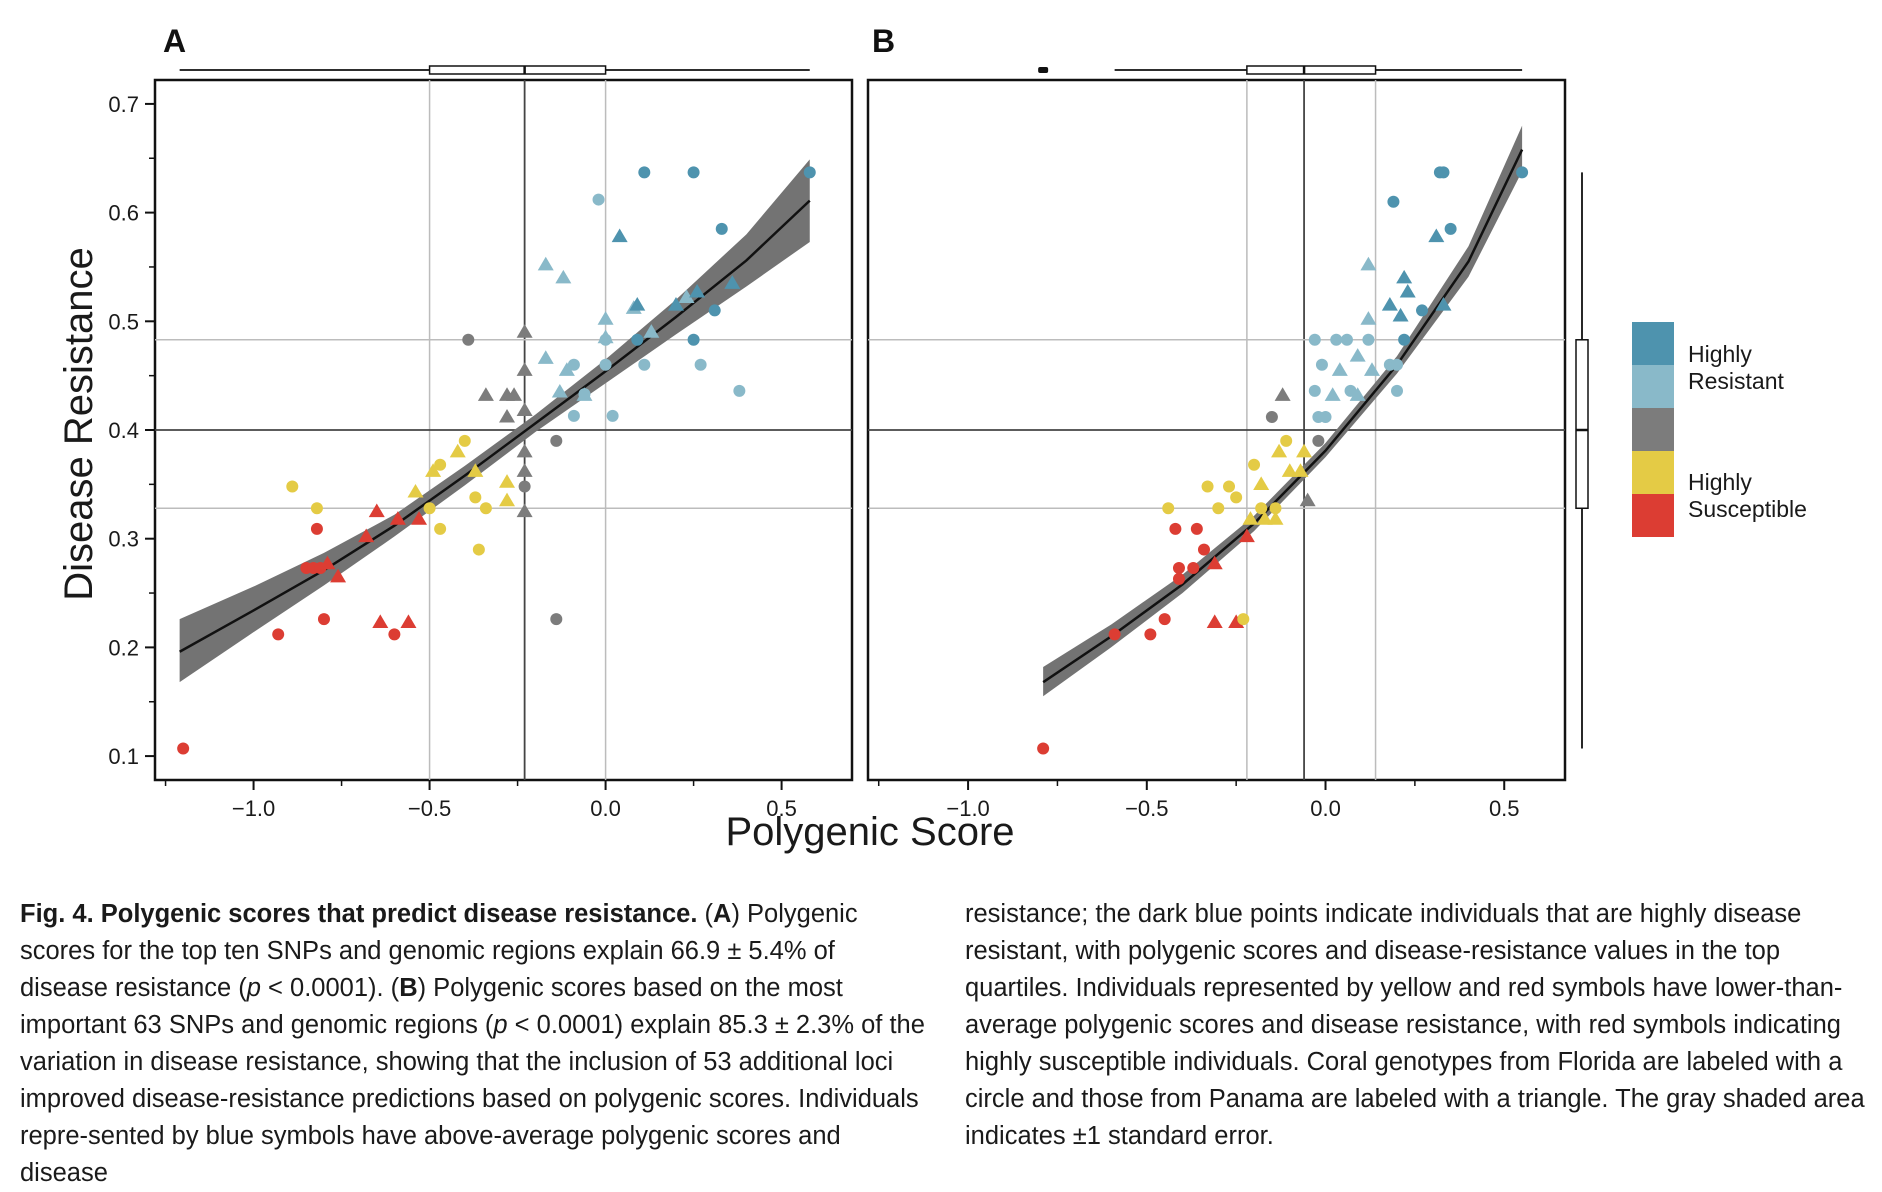 The width and height of the screenshot is (1882, 1192). What do you see at coordinates (1582, 424) in the screenshot?
I see `y-boxplot-box` at bounding box center [1582, 424].